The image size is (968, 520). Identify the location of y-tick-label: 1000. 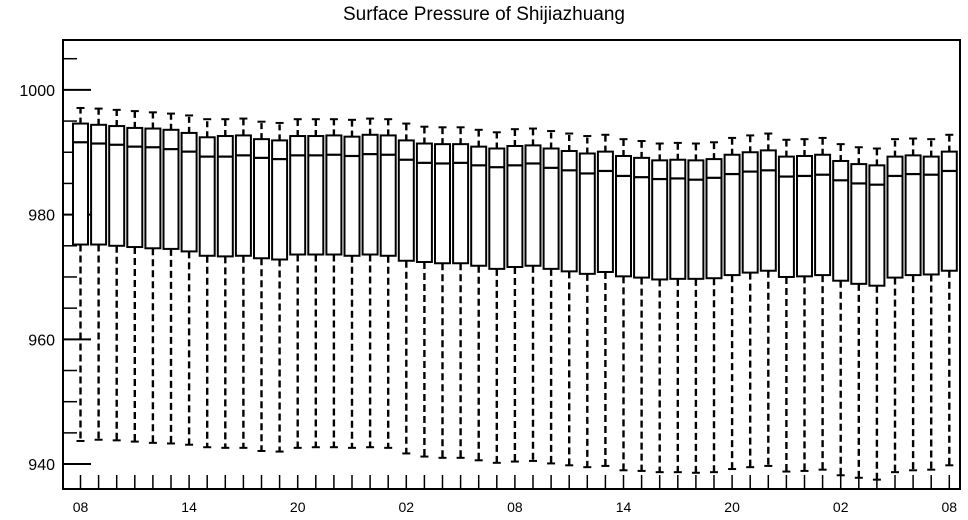
(37, 91).